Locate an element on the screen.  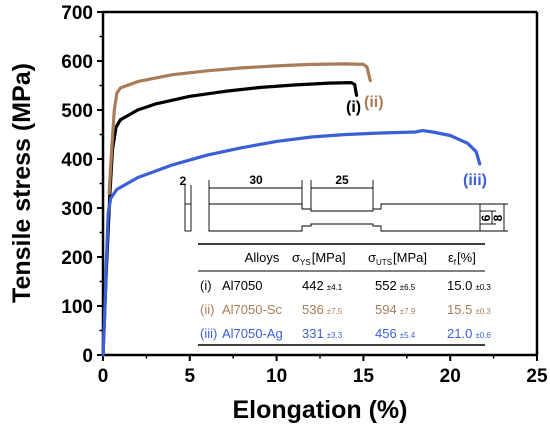
table-cell-ef: 15.5 ±0.3 is located at coordinates (469, 309).